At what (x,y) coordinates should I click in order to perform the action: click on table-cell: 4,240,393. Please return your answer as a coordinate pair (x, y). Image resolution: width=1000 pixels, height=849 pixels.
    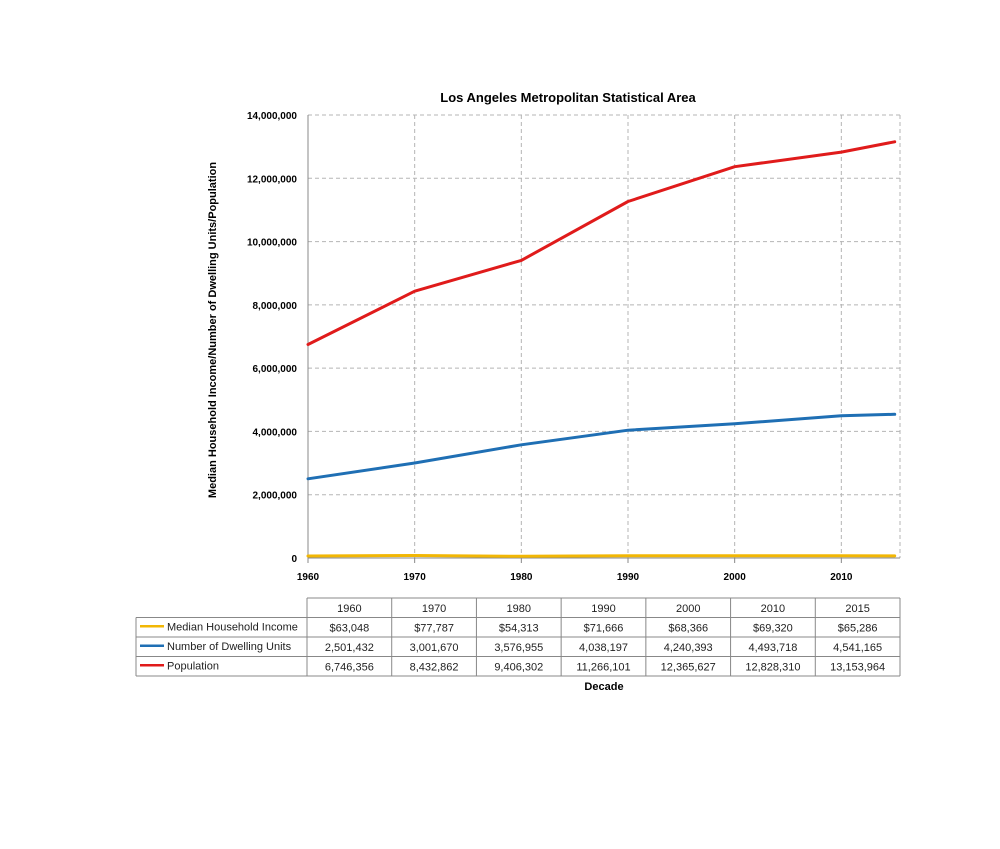
    Looking at the image, I should click on (688, 648).